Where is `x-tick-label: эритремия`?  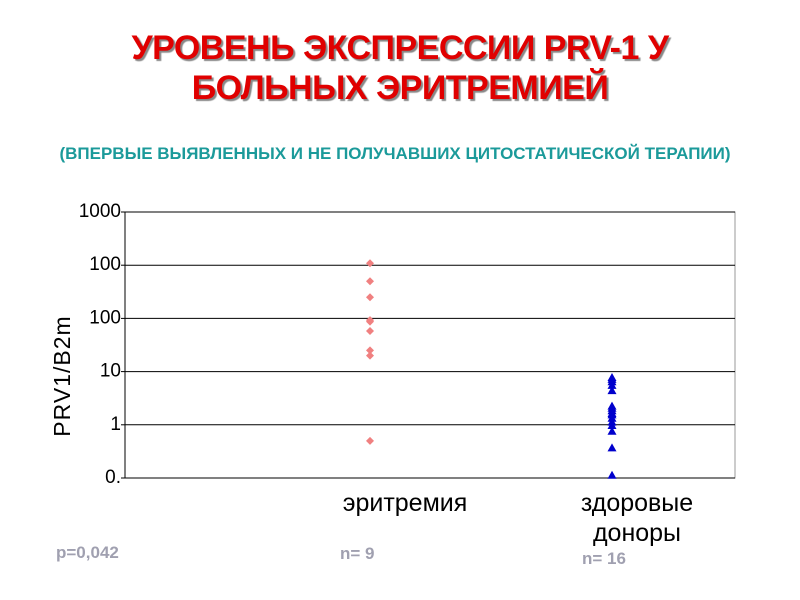
x-tick-label: эритремия is located at coordinates (405, 503).